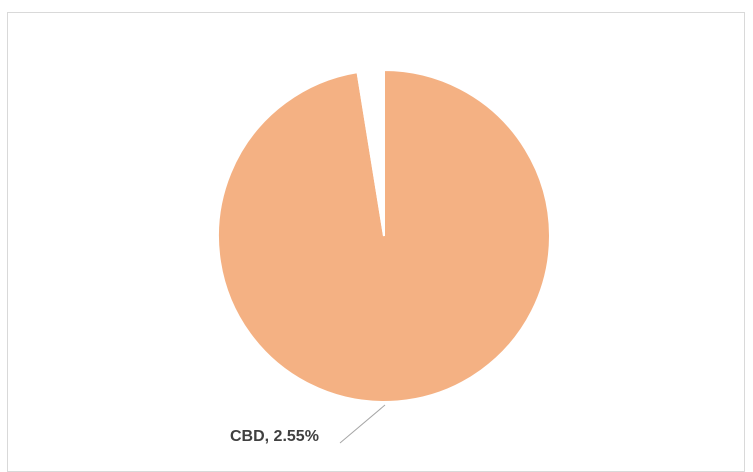 The width and height of the screenshot is (753, 472). What do you see at coordinates (274, 436) in the screenshot?
I see `data-label-cbd: CBD, 2.55%` at bounding box center [274, 436].